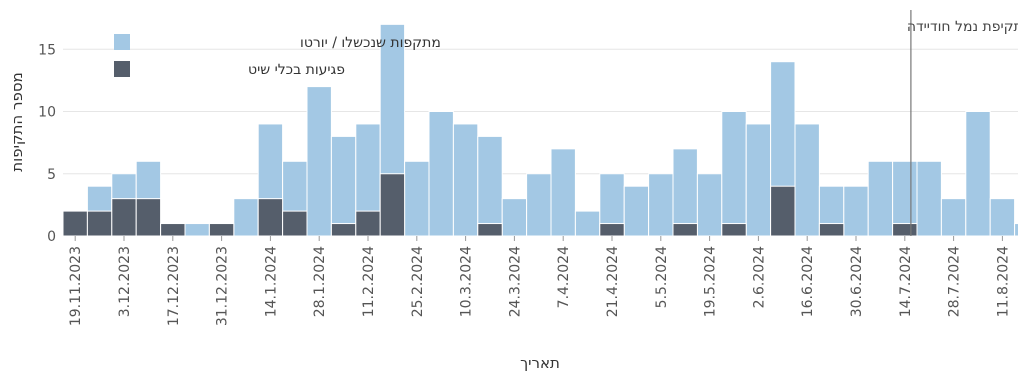  What do you see at coordinates (370, 43) in the screenshot?
I see `legend-label-failed: מתקפות שנכשלו / יורטו` at bounding box center [370, 43].